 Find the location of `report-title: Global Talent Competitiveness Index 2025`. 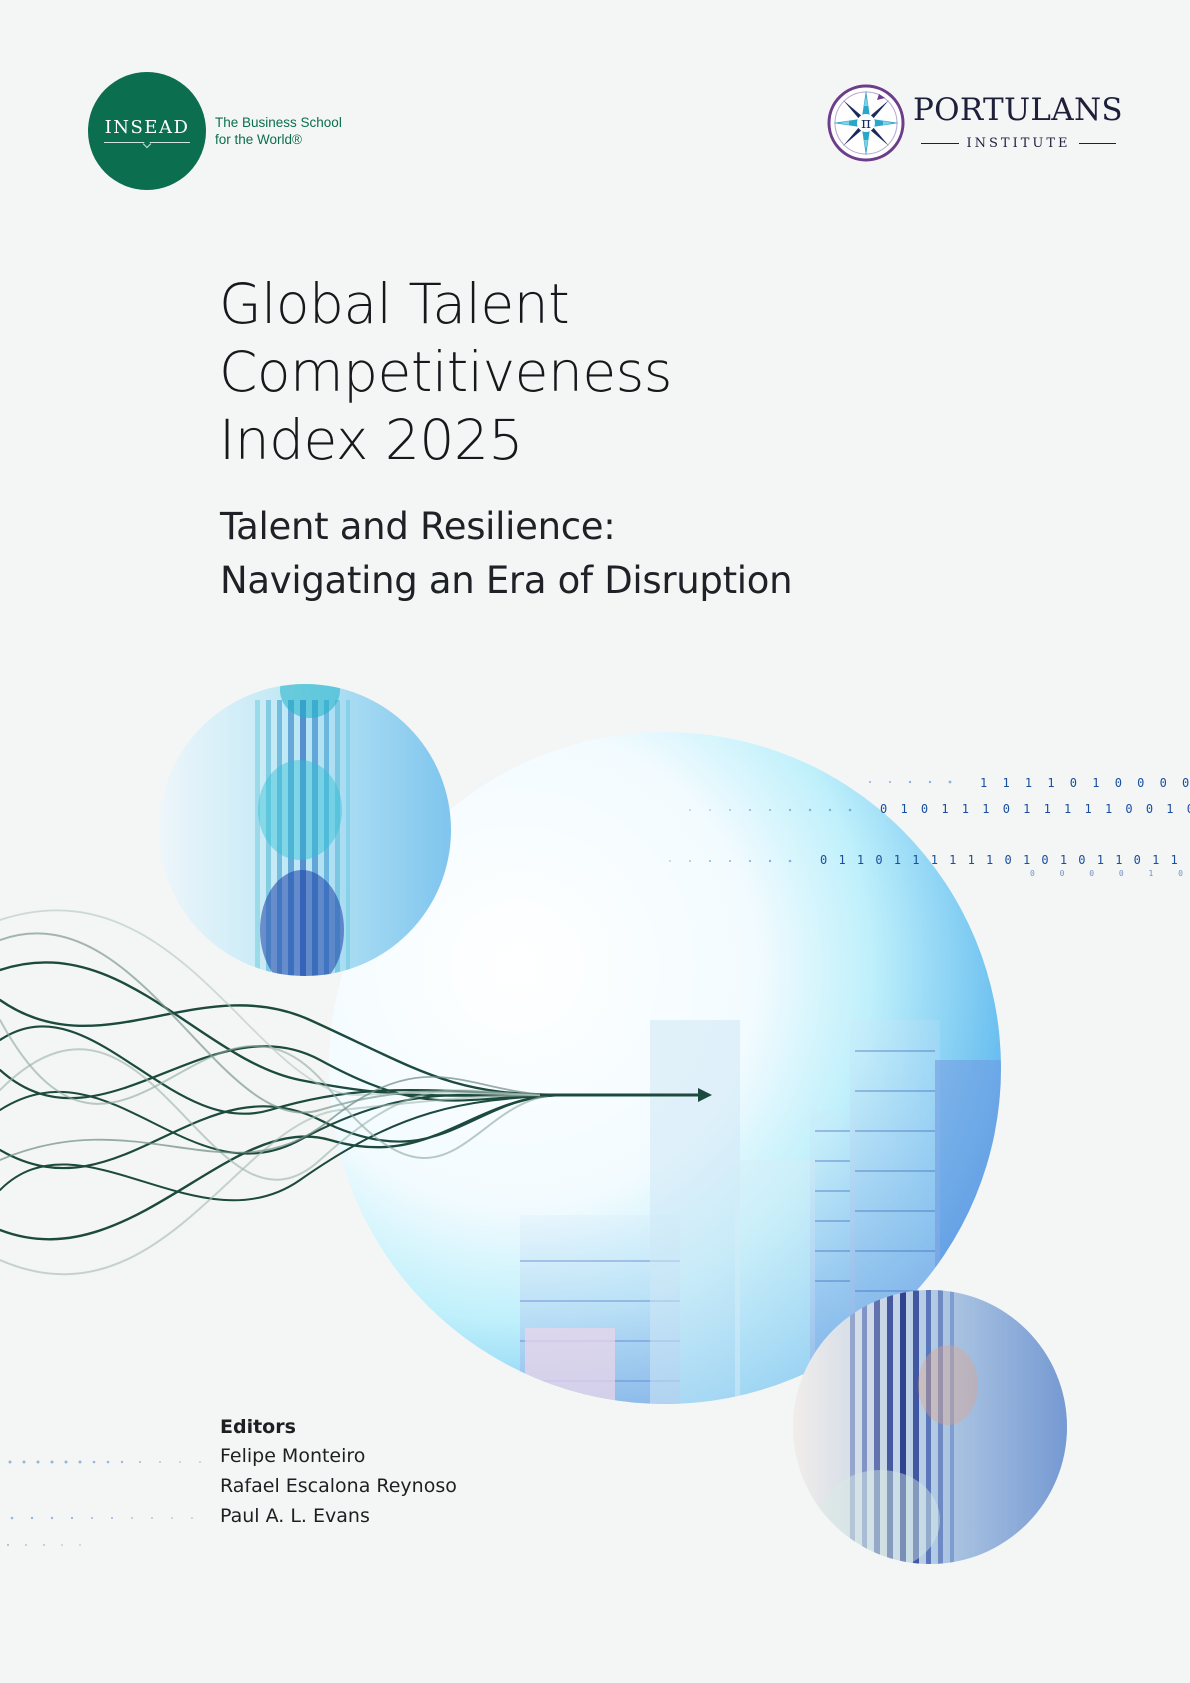

report-title: Global Talent Competitiveness Index 2025 is located at coordinates (445, 372).